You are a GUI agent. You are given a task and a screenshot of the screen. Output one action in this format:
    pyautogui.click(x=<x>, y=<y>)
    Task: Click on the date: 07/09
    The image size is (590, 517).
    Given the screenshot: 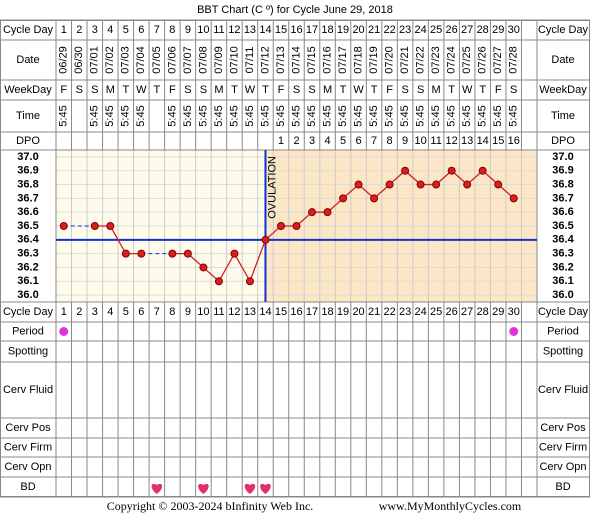 What is the action you would take?
    pyautogui.click(x=219, y=60)
    